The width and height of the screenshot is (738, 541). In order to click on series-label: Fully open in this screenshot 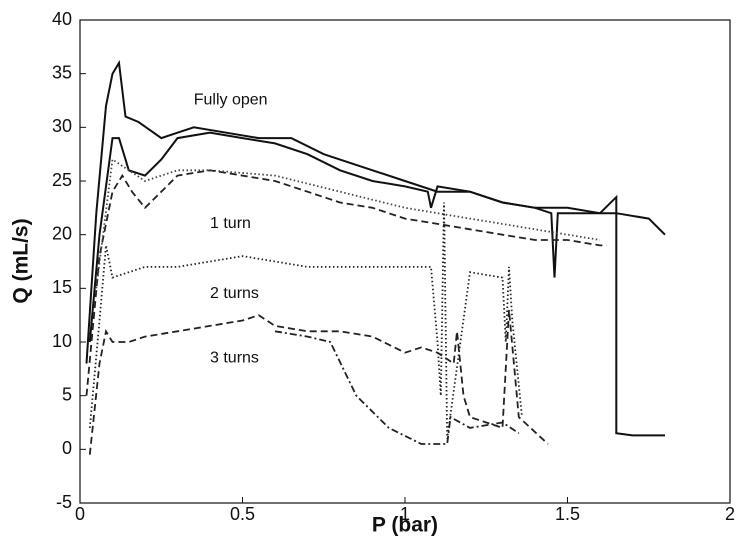, I will do `click(231, 100)`.